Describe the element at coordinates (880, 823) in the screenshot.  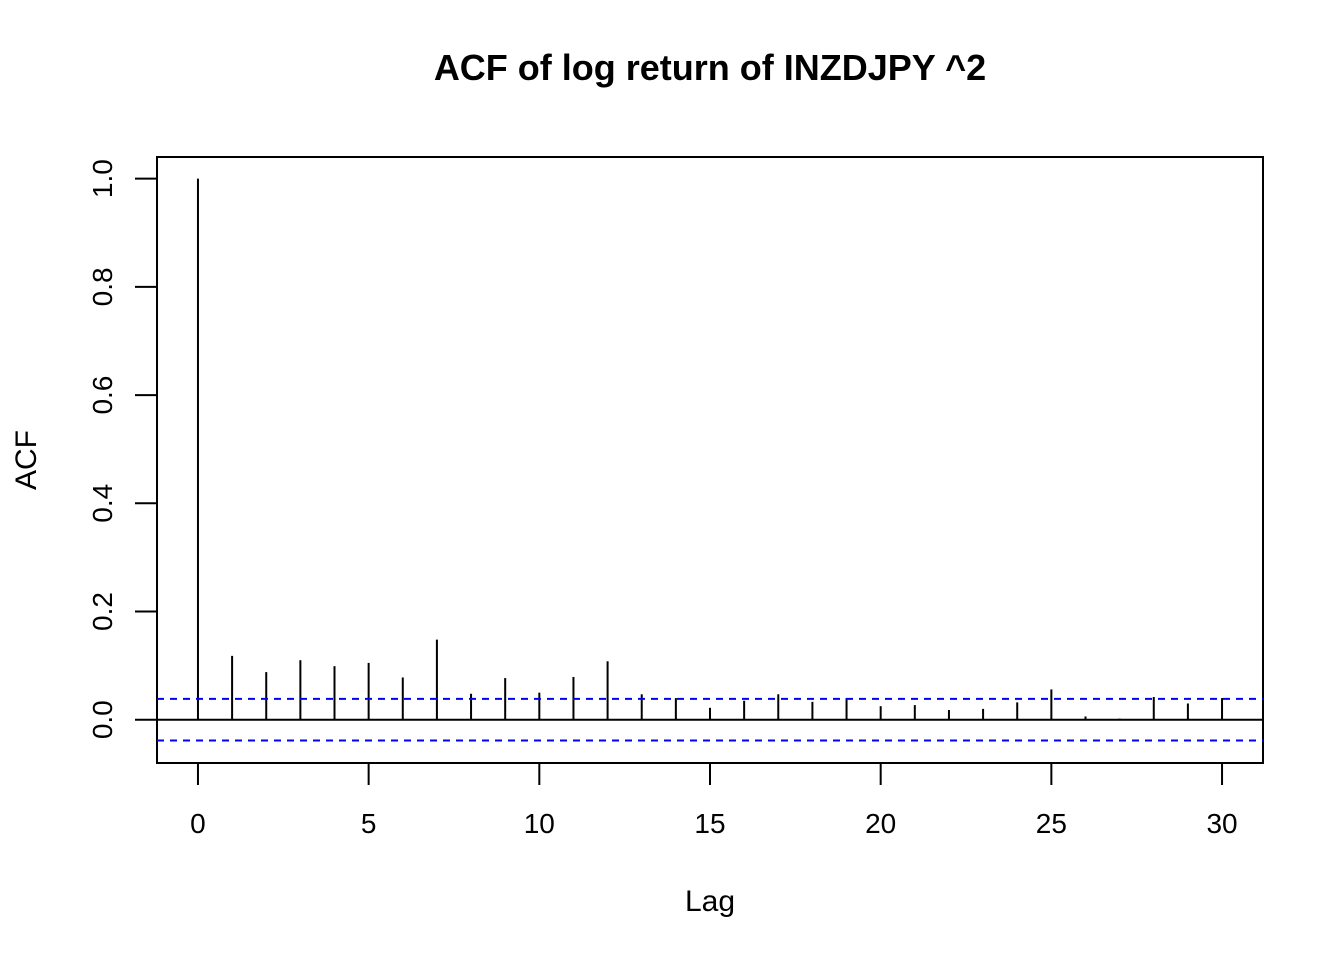
I see `x-tick-label: 20` at that location.